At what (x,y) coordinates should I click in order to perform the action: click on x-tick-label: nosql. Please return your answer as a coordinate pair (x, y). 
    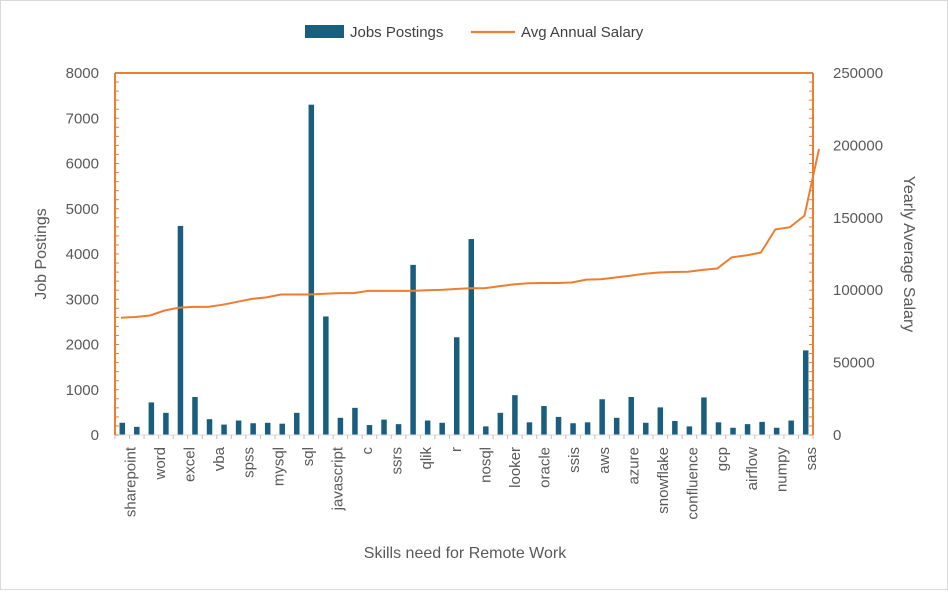
    Looking at the image, I should click on (485, 465).